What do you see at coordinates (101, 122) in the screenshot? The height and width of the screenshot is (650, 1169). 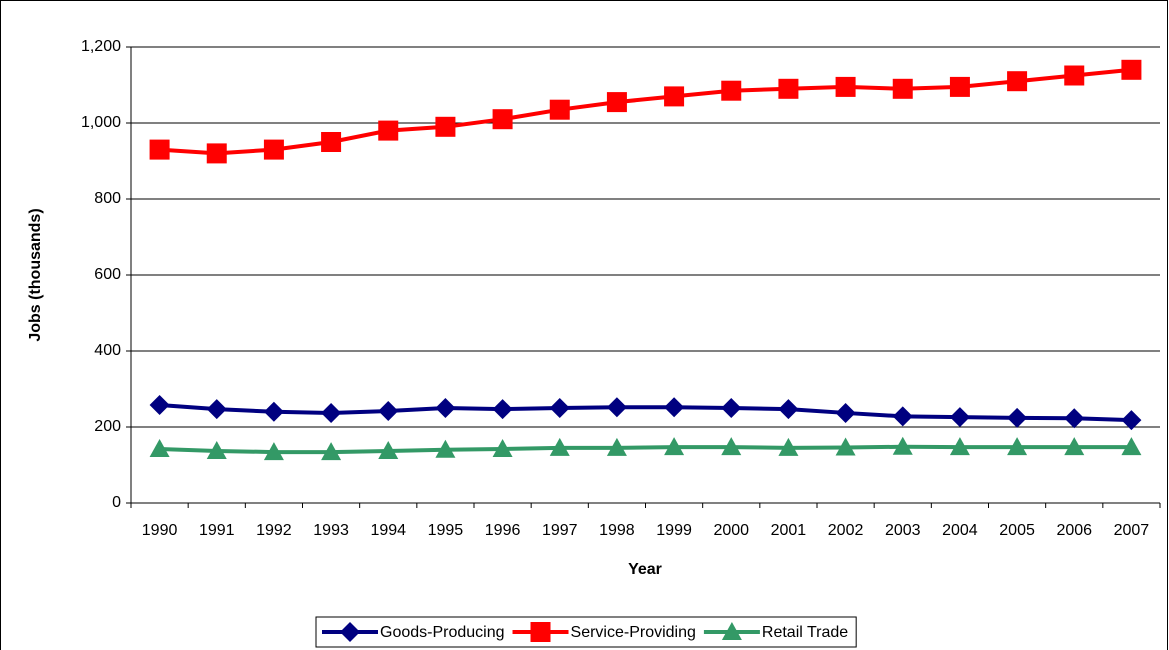 I see `y-tick-label: 1,000` at bounding box center [101, 122].